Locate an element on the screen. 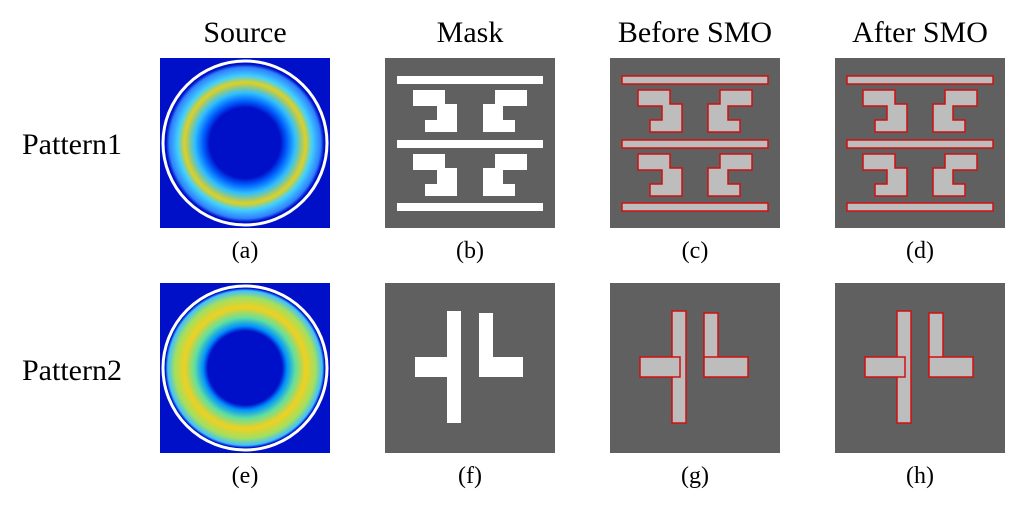 The width and height of the screenshot is (1018, 523). caption: (c) is located at coordinates (695, 251).